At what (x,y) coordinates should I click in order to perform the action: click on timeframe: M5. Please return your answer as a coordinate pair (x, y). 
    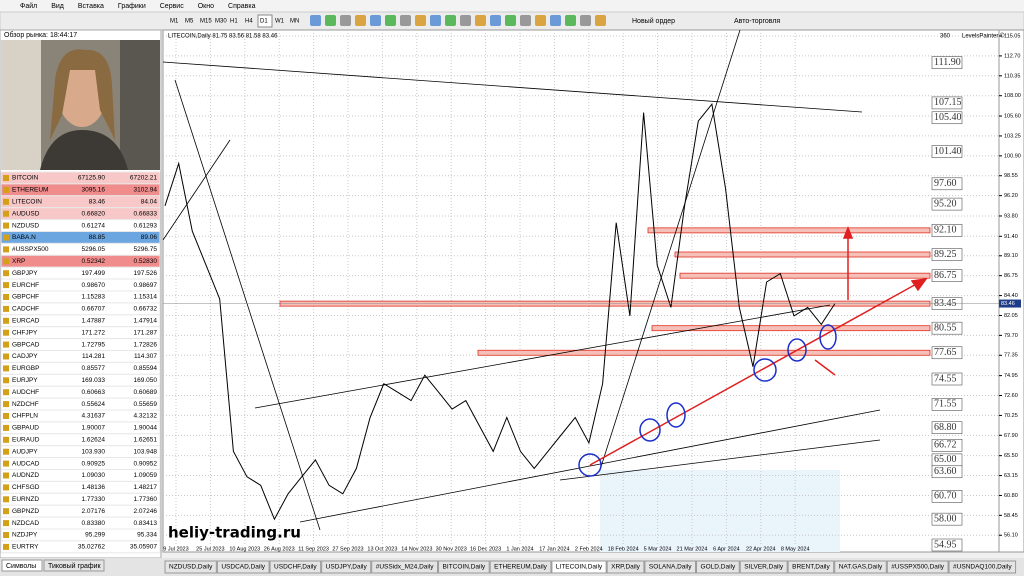
    Looking at the image, I should click on (189, 22).